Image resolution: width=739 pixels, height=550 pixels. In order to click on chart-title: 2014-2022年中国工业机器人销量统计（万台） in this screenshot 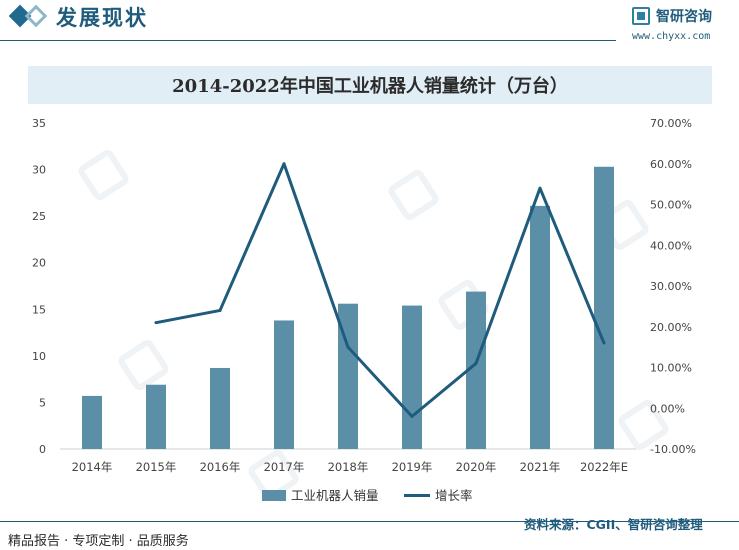, I will do `click(370, 86)`.